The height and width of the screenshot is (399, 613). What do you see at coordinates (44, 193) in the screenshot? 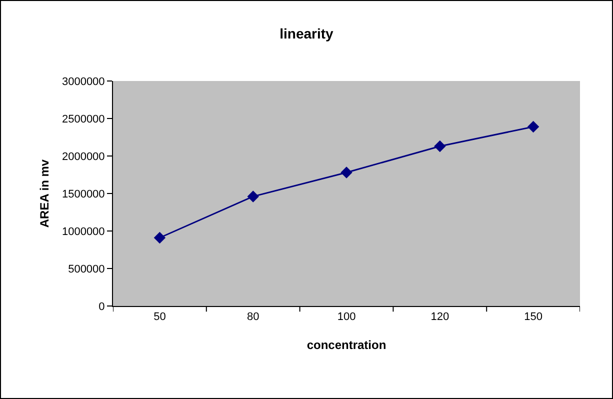
I see `y-axis-title: AREA in mv` at bounding box center [44, 193].